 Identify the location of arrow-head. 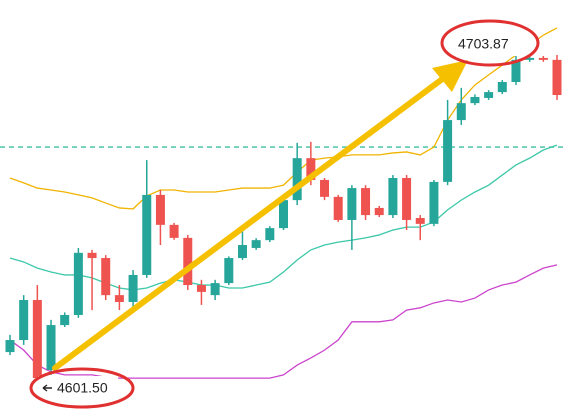
(450, 76).